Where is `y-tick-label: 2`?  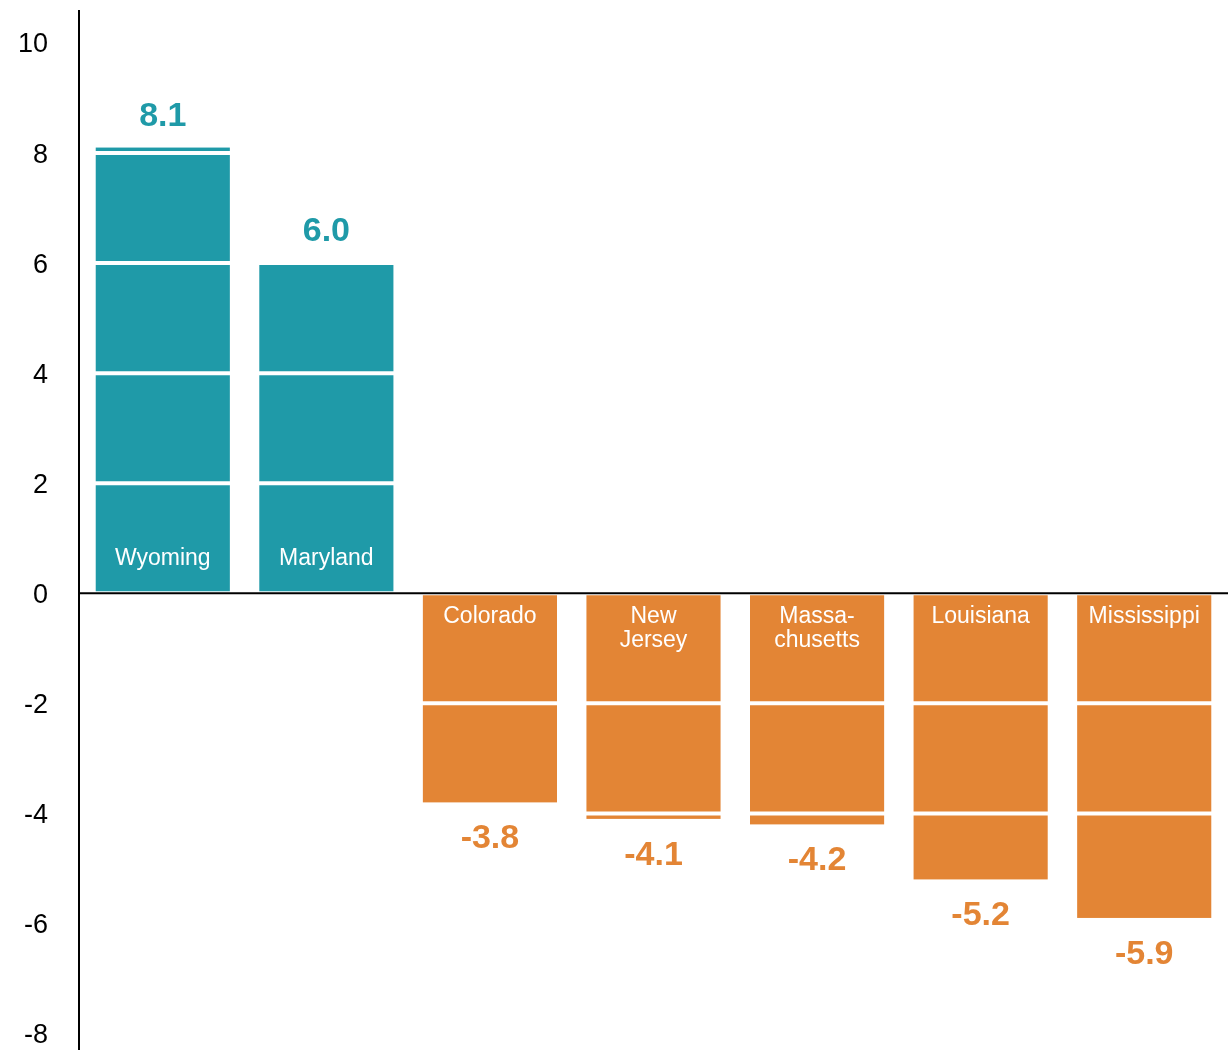
y-tick-label: 2 is located at coordinates (40, 483).